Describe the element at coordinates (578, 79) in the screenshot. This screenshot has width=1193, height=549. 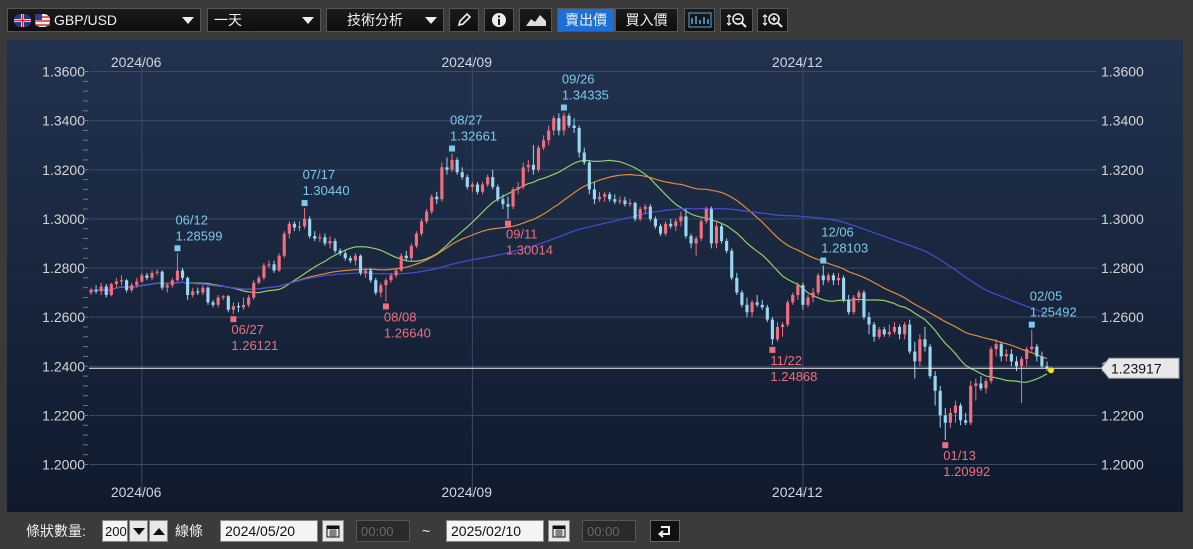
I see `extreme-date-label: 09/26` at that location.